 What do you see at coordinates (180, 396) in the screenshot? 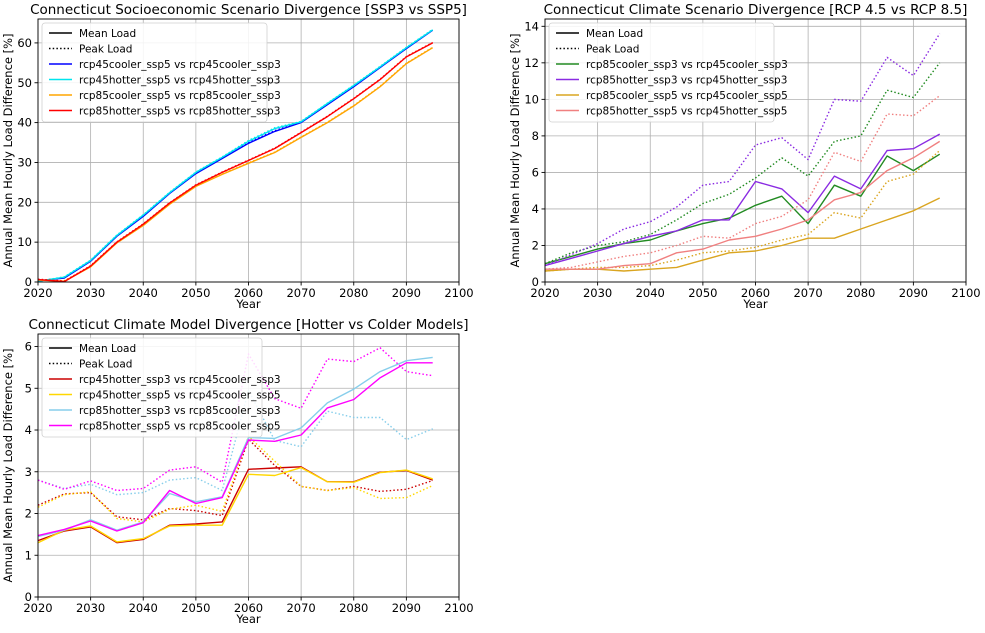
I see `legend-entry: rcp45hotter_ssp5 vs rcp45cooler_ssp5` at bounding box center [180, 396].